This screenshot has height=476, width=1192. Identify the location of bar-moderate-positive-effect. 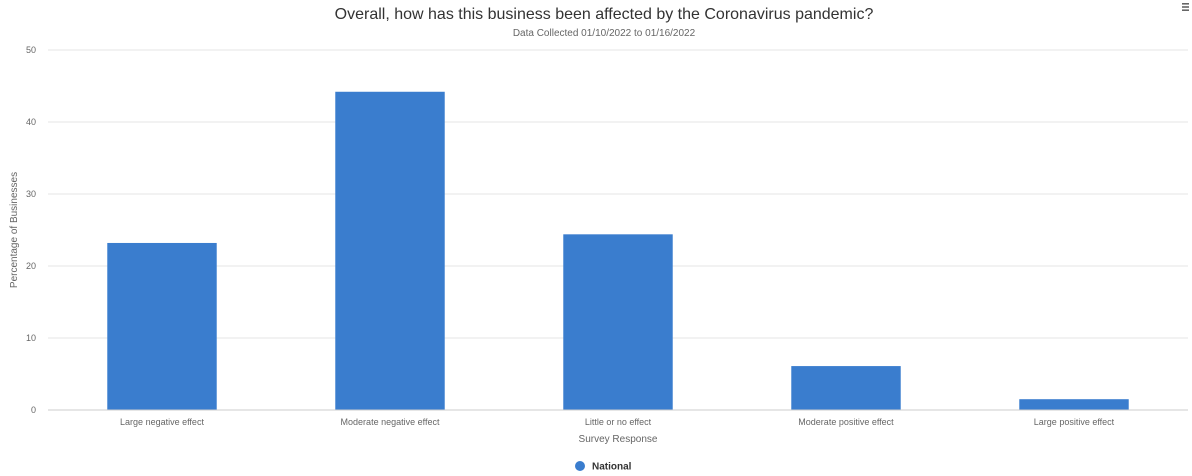
(846, 388).